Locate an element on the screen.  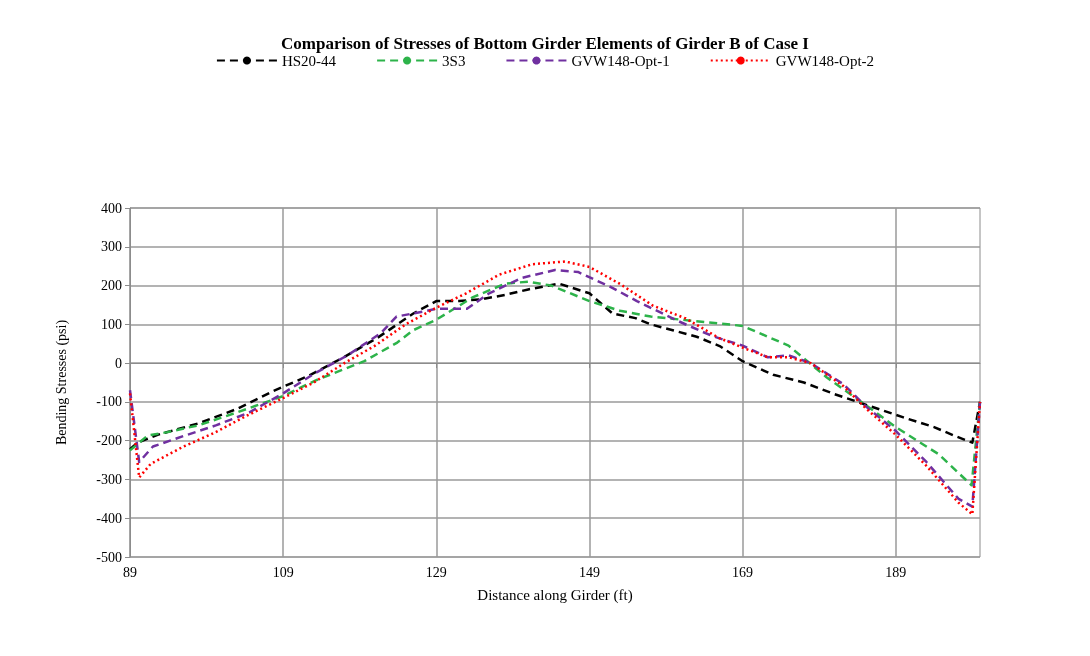
x-tick-label: 169 is located at coordinates (743, 572).